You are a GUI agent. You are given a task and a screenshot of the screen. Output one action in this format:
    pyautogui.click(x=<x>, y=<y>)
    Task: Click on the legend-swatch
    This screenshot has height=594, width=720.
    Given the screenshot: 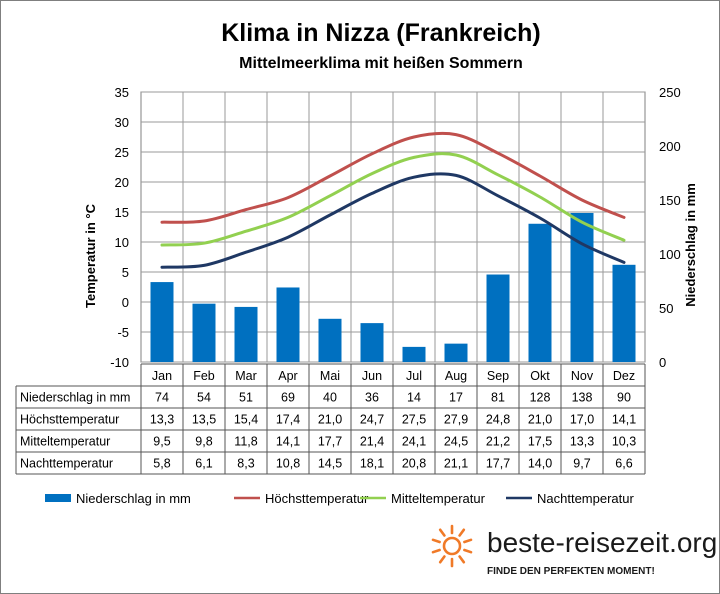 What is the action you would take?
    pyautogui.click(x=58, y=498)
    